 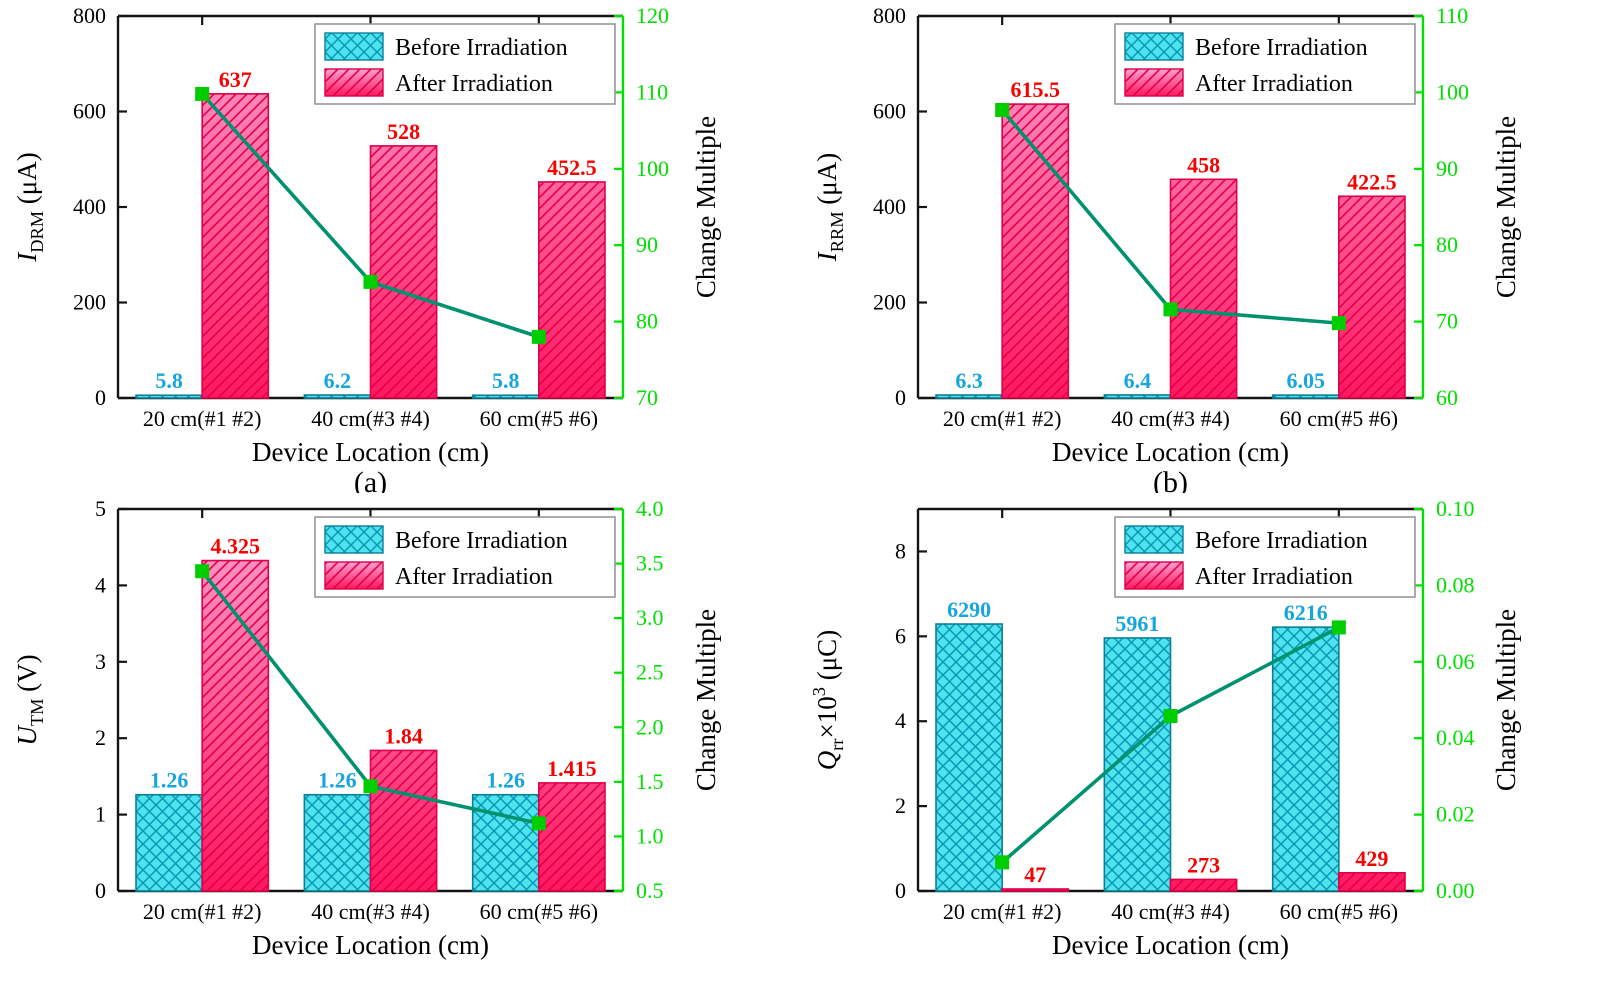 What do you see at coordinates (100, 814) in the screenshot?
I see `left-tick-label: 1` at bounding box center [100, 814].